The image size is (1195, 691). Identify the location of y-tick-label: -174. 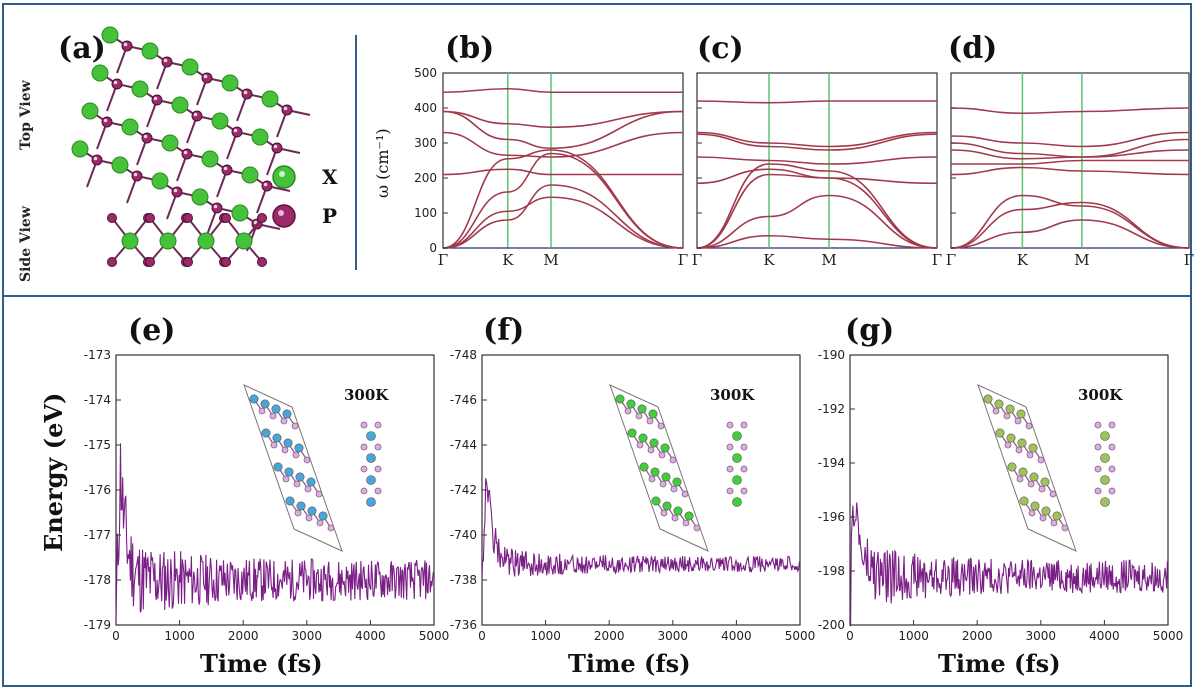
(97, 400).